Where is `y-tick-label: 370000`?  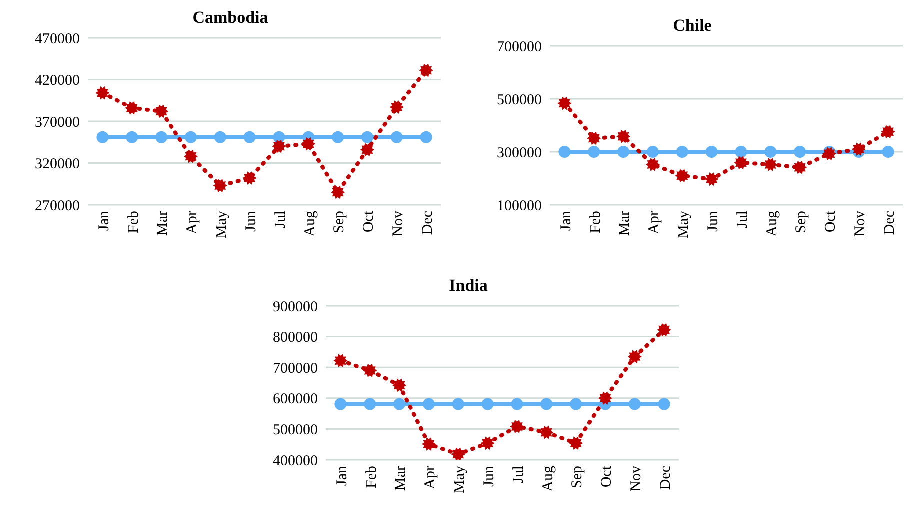
y-tick-label: 370000 is located at coordinates (57, 122).